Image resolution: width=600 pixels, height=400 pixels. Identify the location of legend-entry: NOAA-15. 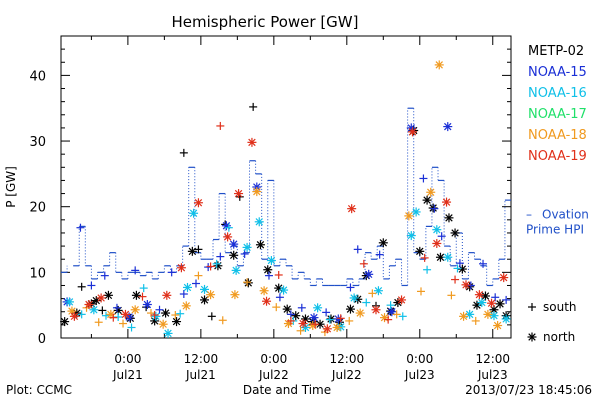
(557, 72).